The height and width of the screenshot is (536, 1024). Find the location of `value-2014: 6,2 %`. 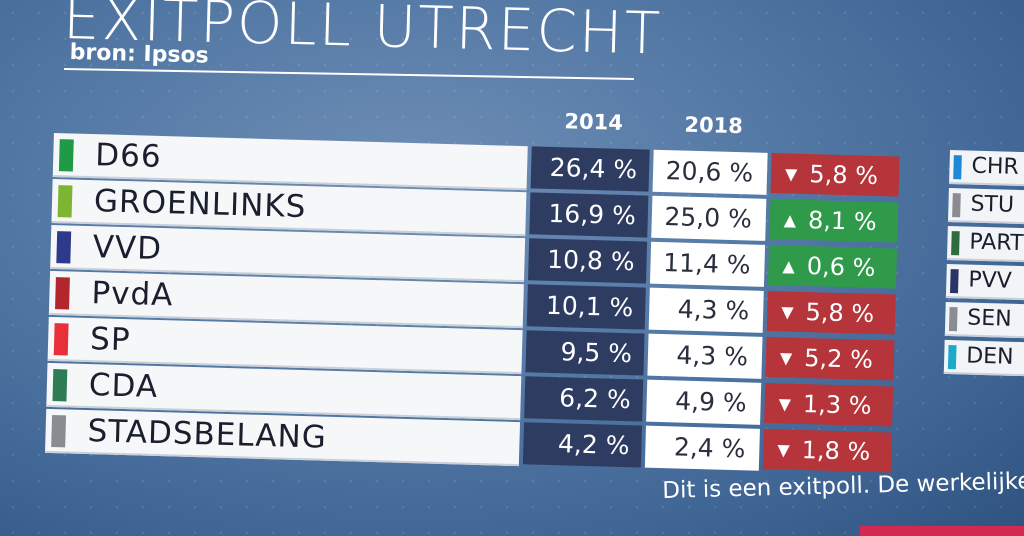

value-2014: 6,2 % is located at coordinates (584, 399).